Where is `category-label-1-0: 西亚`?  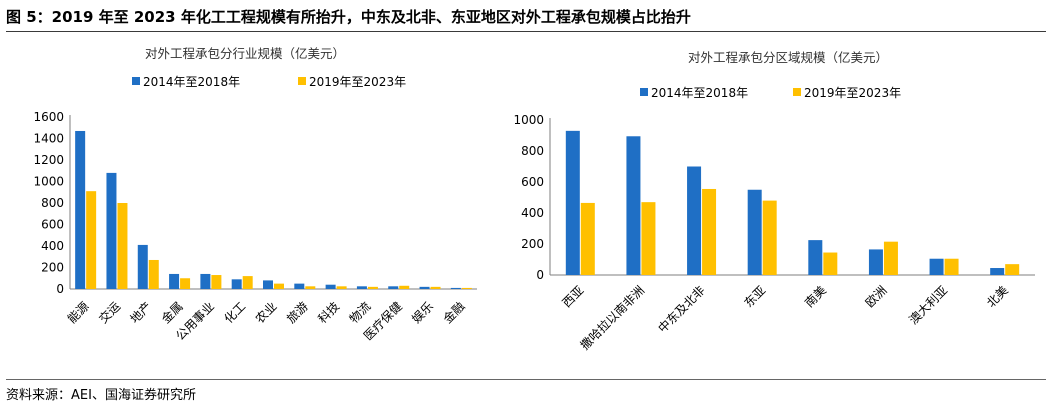
category-label-1-0: 西亚 is located at coordinates (573, 296).